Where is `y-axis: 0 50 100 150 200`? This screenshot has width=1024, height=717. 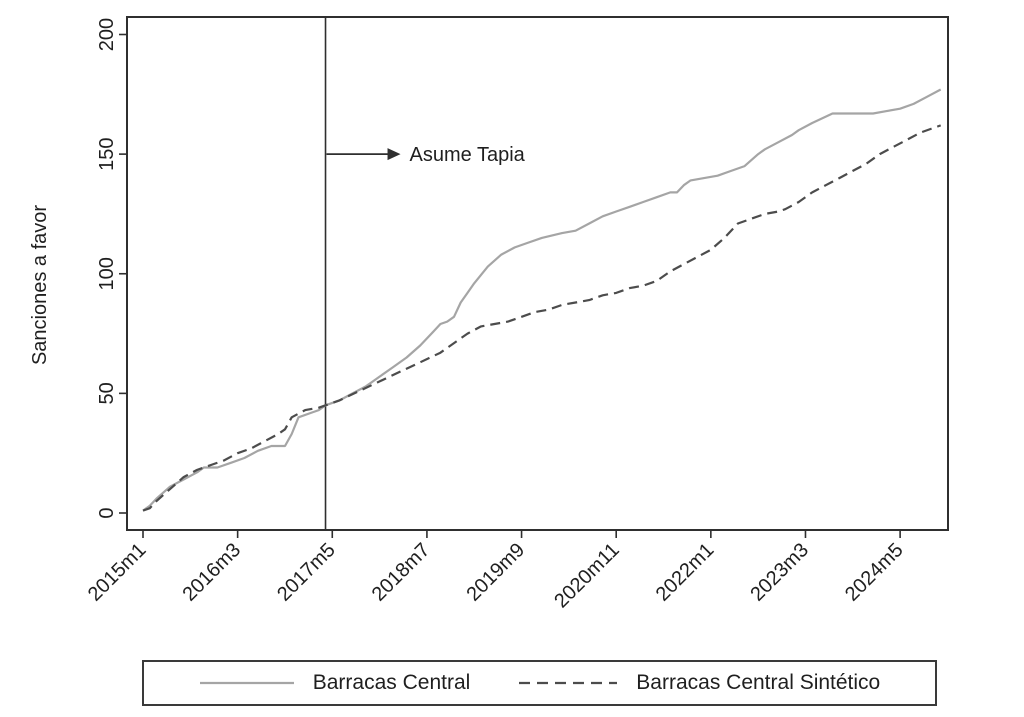
y-axis: 0 50 100 150 200 is located at coordinates (111, 268).